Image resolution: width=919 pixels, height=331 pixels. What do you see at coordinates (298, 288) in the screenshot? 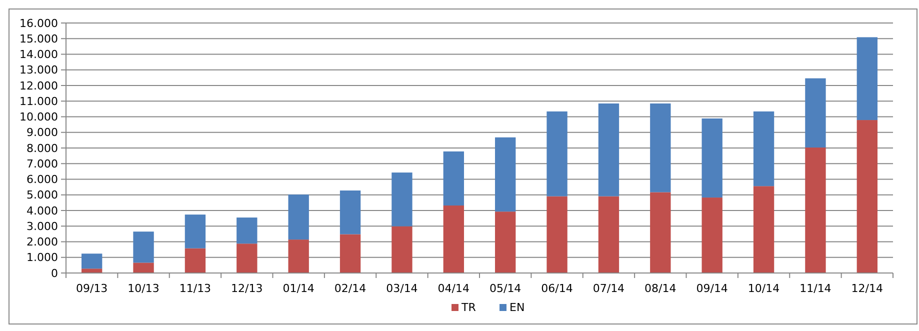
I see `x-tick-label: 01/14` at bounding box center [298, 288].